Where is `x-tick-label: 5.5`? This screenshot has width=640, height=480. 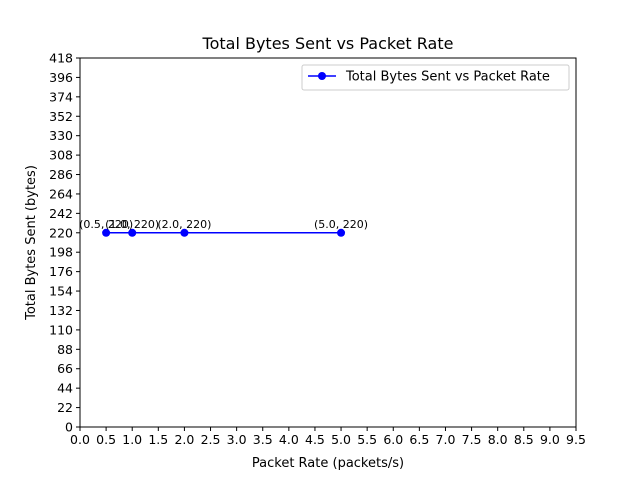
x-tick-label: 5.5 is located at coordinates (367, 439).